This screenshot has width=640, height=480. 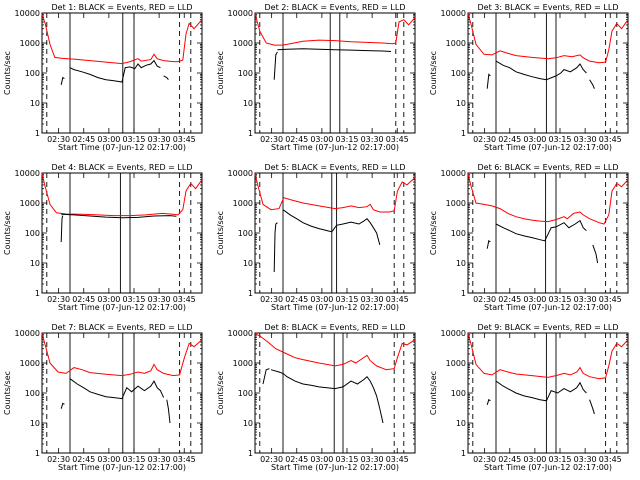 I want to click on panel-title: Det 5: BLACK = Events, RED = LLD, so click(x=335, y=167).